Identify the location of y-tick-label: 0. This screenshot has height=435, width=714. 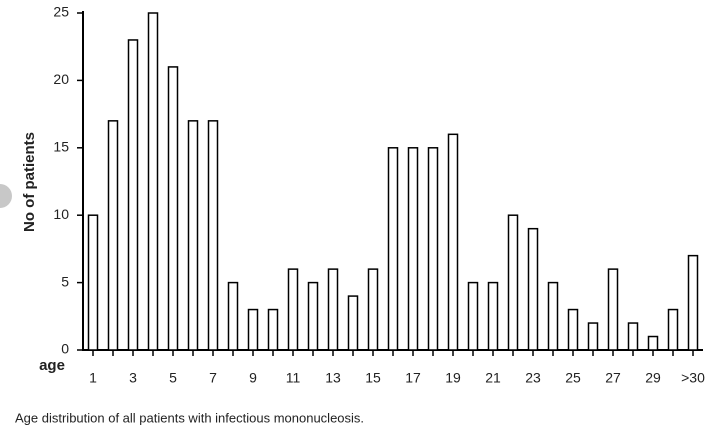
(65, 349).